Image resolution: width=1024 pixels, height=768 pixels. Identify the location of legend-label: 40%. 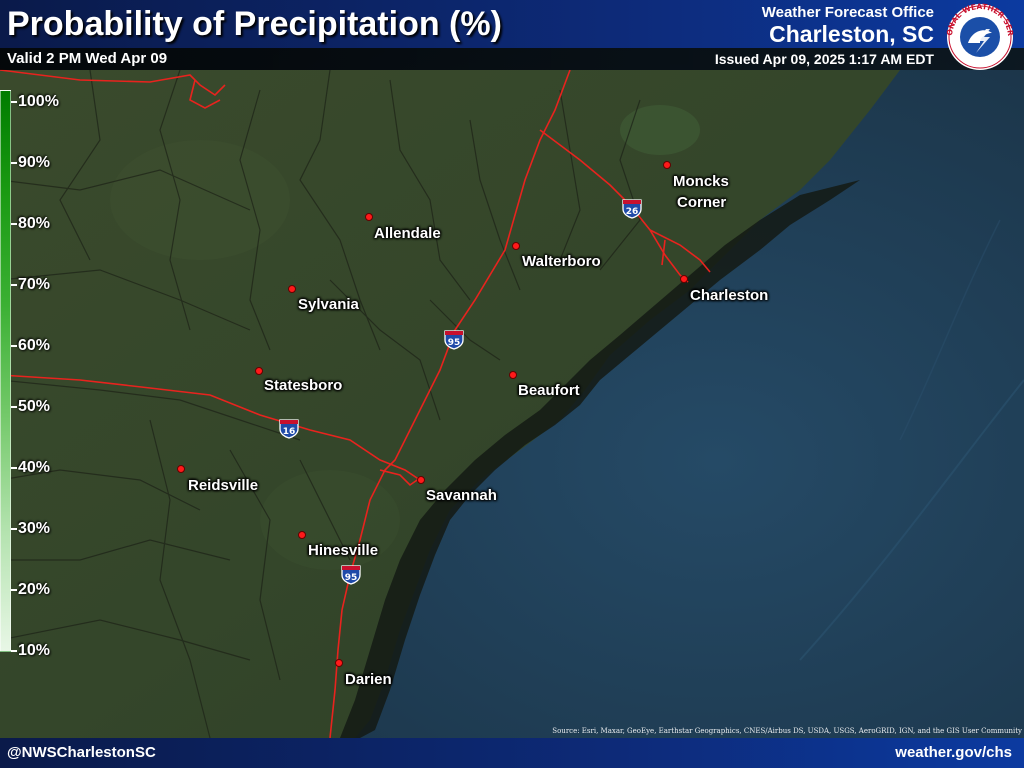
(34, 467).